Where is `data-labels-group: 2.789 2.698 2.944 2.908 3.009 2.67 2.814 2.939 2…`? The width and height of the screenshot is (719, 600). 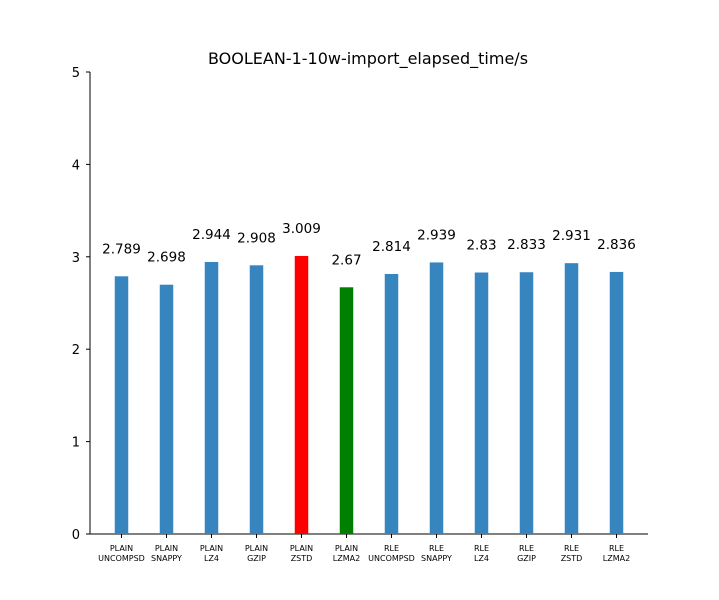 data-labels-group: 2.789 2.698 2.944 2.908 3.009 2.67 2.814 2.939 2… is located at coordinates (369, 244).